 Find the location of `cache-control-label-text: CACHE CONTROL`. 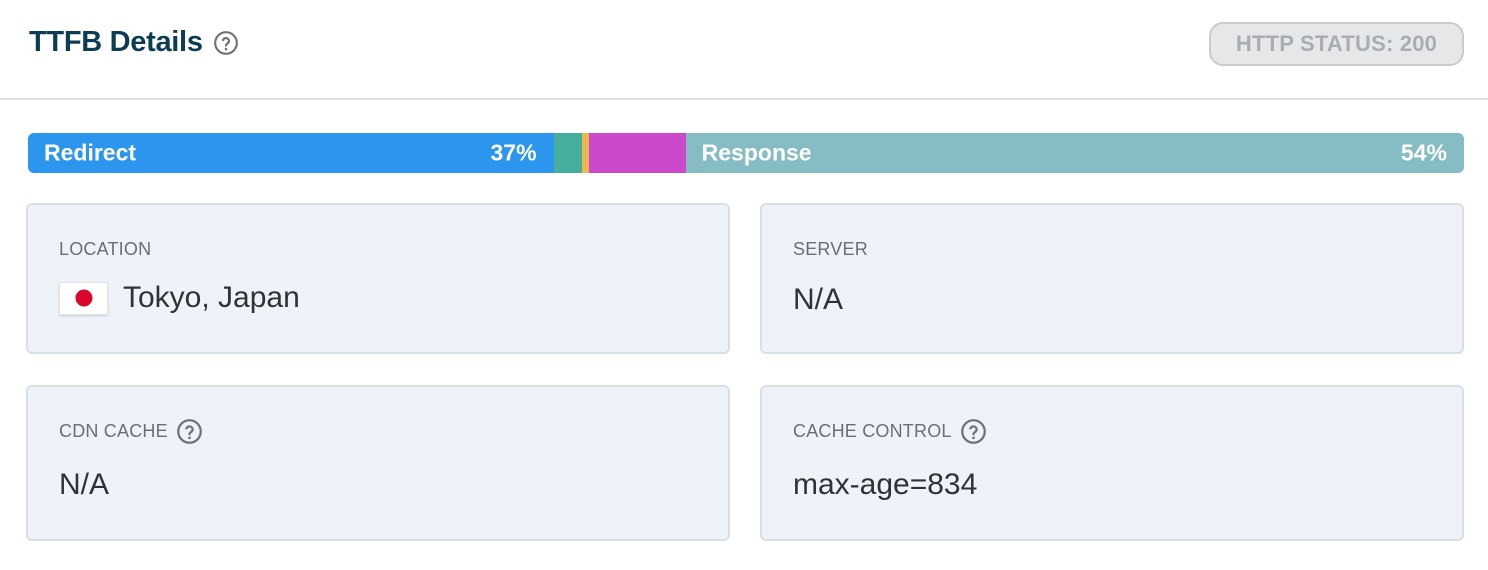

cache-control-label-text: CACHE CONTROL is located at coordinates (872, 431).